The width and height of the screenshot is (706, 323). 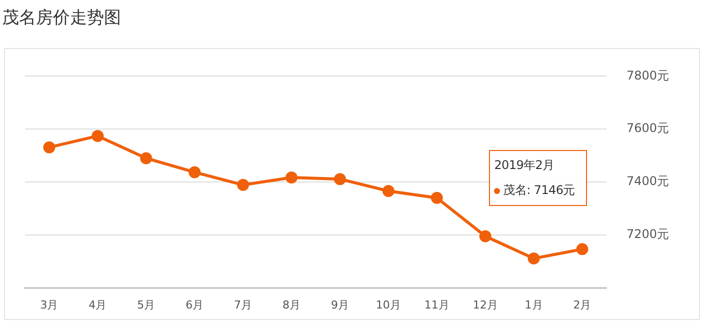 I want to click on annotation: 茂名: 7146元, so click(x=539, y=191).